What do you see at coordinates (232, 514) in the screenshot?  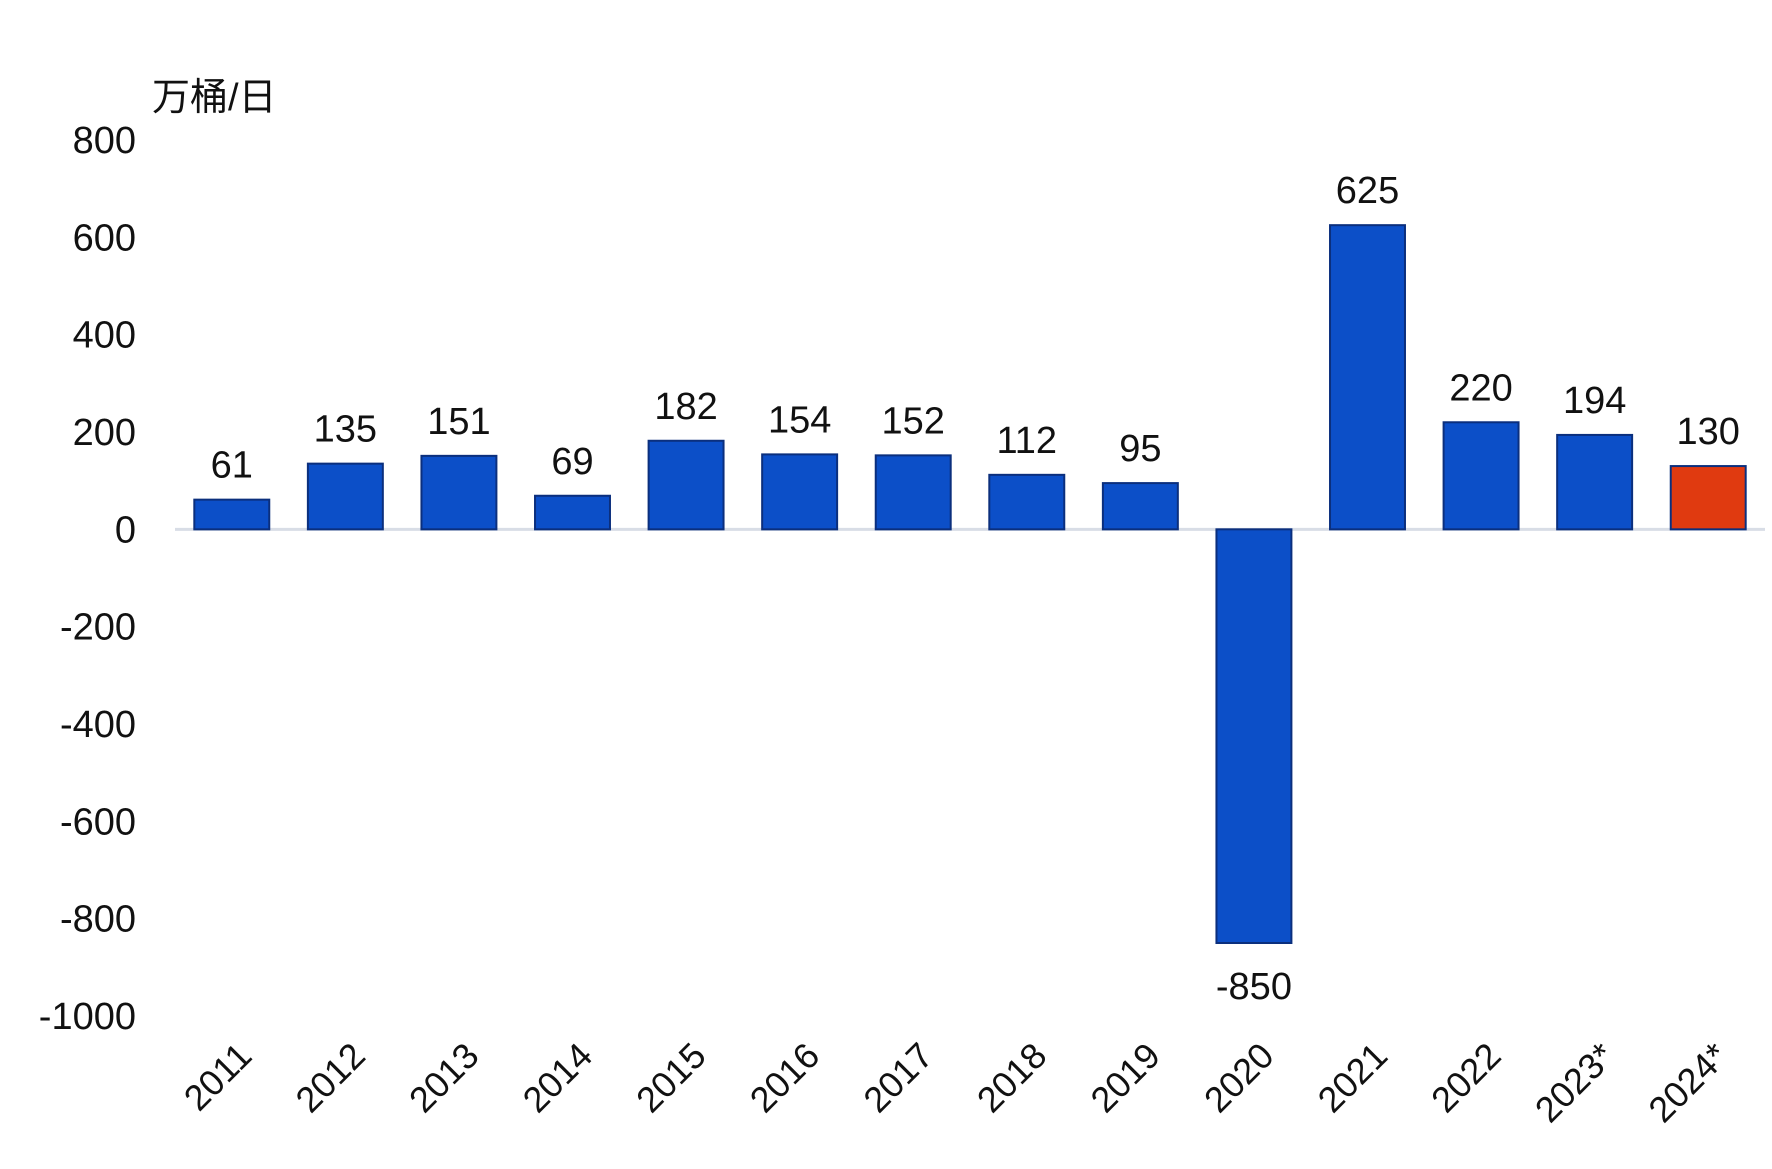 I see `bar-2011` at bounding box center [232, 514].